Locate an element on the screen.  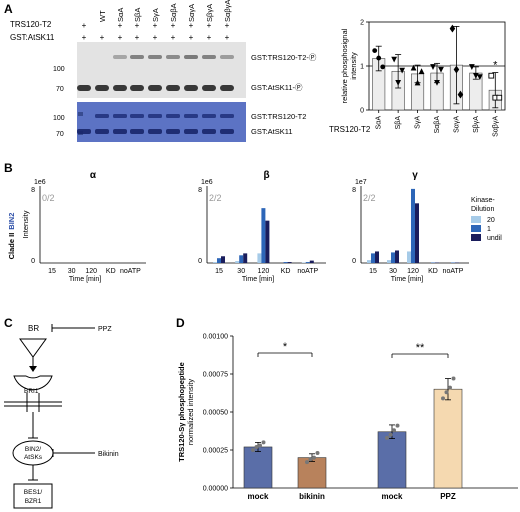
blot-mw-70: 70 is located at coordinates (60, 89).